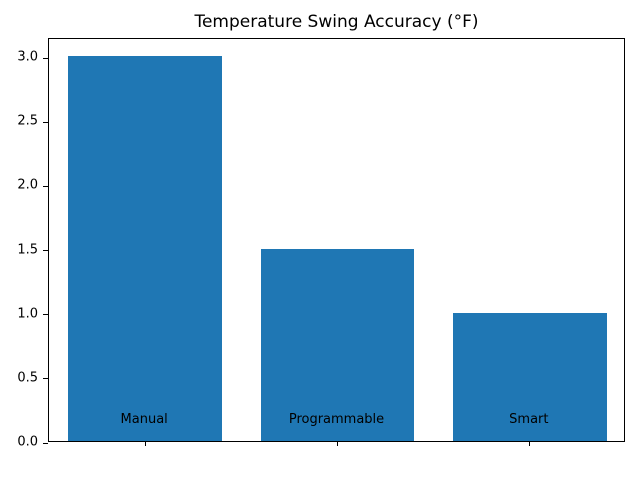  I want to click on y-tick-label: 2.0, so click(27, 185).